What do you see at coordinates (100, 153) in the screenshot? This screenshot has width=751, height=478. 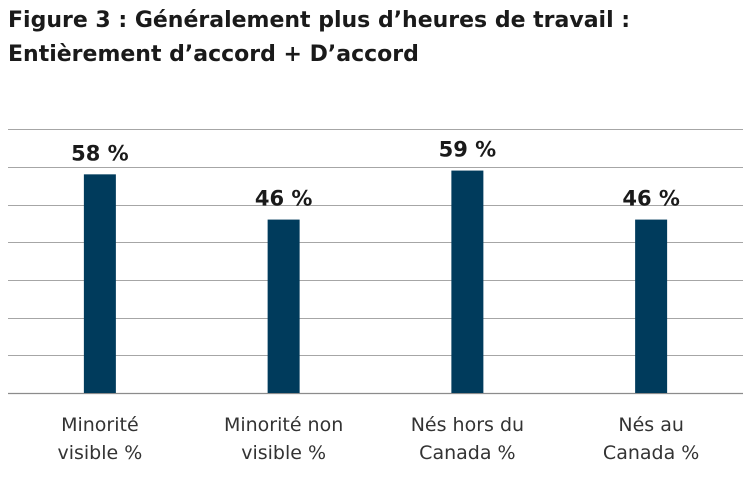 I see `data-label: 58 %` at bounding box center [100, 153].